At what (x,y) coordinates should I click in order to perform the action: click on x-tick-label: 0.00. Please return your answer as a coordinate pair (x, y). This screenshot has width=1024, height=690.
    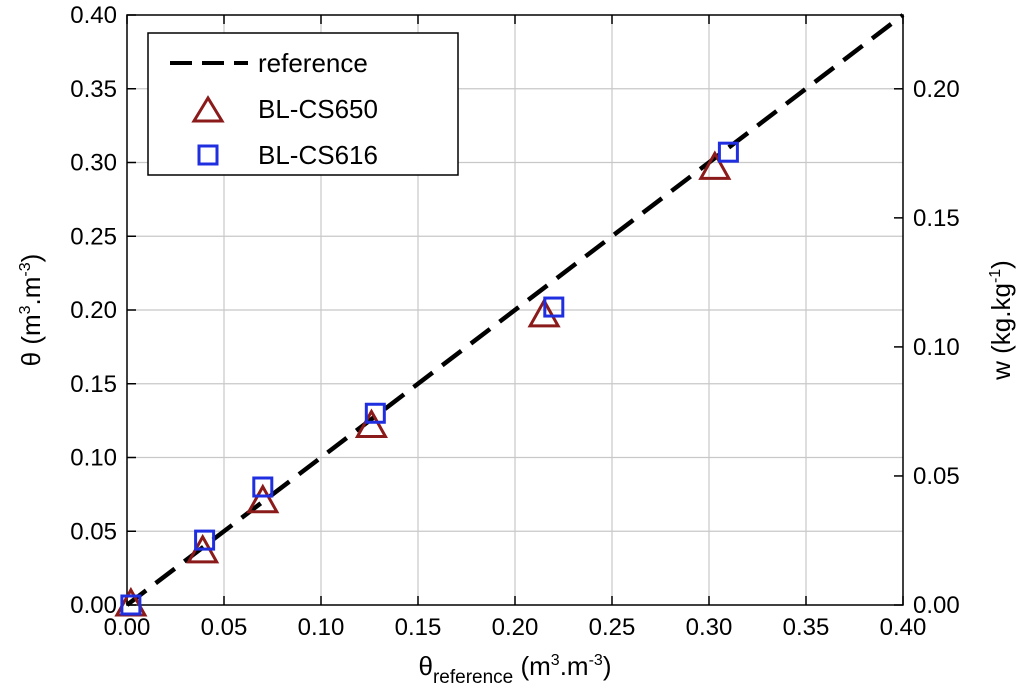
    Looking at the image, I should click on (127, 627).